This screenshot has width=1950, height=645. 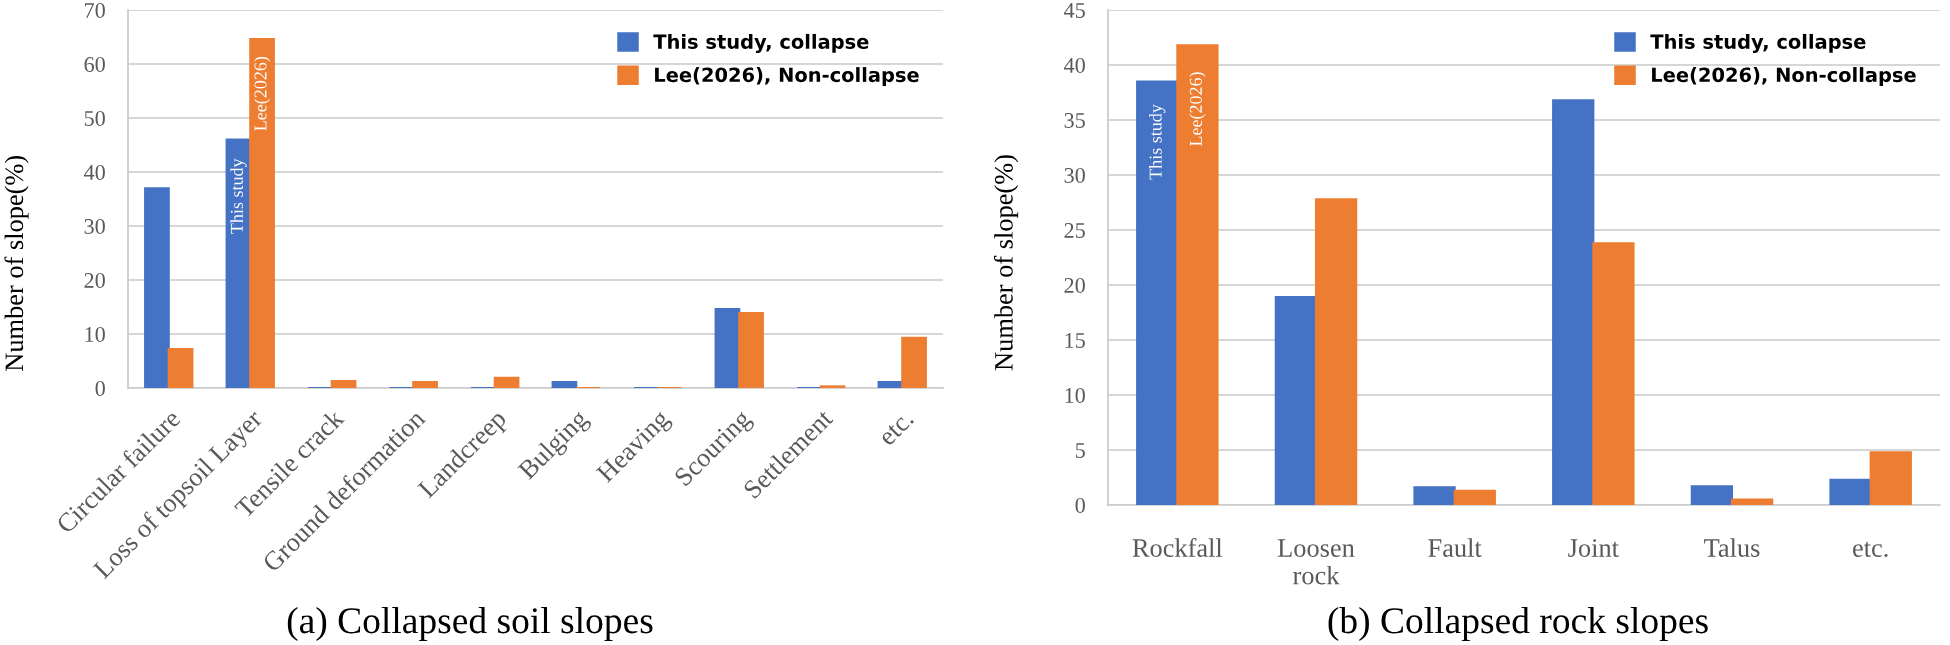 What do you see at coordinates (1455, 547) in the screenshot?
I see `x-tick-label: Fault` at bounding box center [1455, 547].